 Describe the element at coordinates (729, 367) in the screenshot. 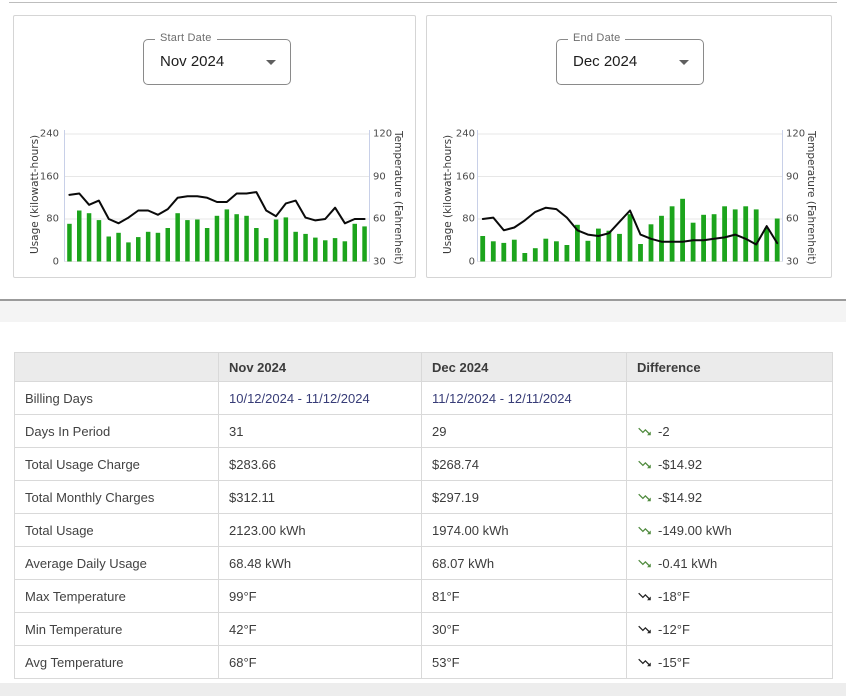

I see `header-difference: Difference` at that location.